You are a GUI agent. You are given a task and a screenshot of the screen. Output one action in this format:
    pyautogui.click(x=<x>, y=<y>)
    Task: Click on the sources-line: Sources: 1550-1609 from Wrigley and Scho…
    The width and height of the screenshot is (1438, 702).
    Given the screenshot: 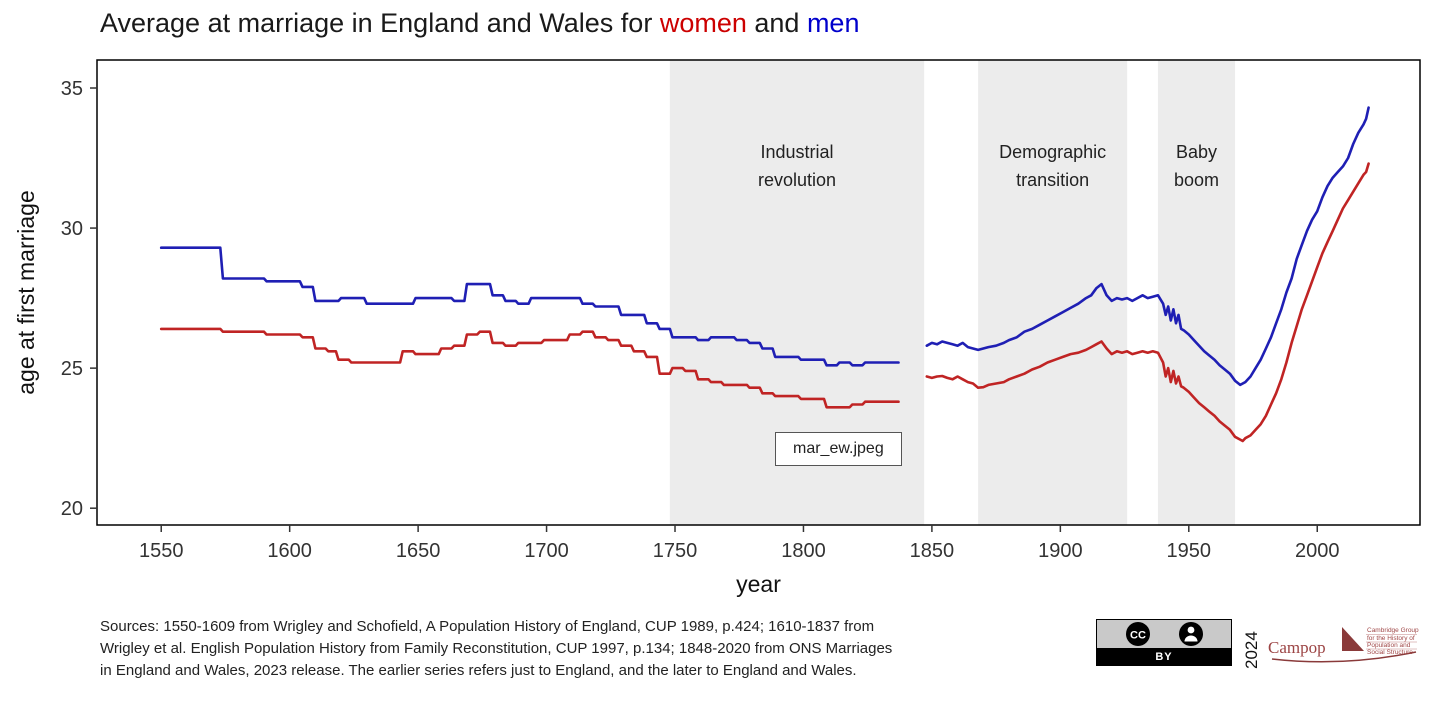 What is the action you would take?
    pyautogui.click(x=487, y=626)
    